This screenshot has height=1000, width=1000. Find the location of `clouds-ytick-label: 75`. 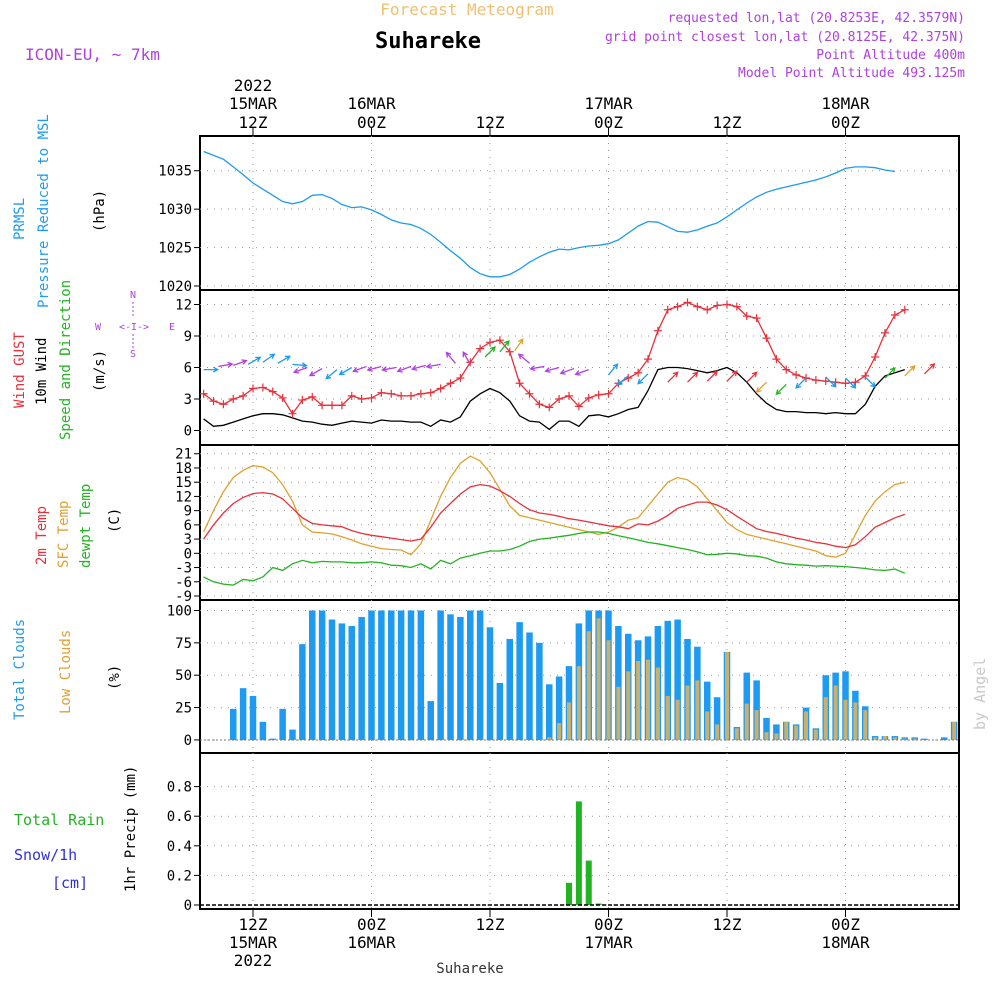

clouds-ytick-label: 75 is located at coordinates (183, 644).